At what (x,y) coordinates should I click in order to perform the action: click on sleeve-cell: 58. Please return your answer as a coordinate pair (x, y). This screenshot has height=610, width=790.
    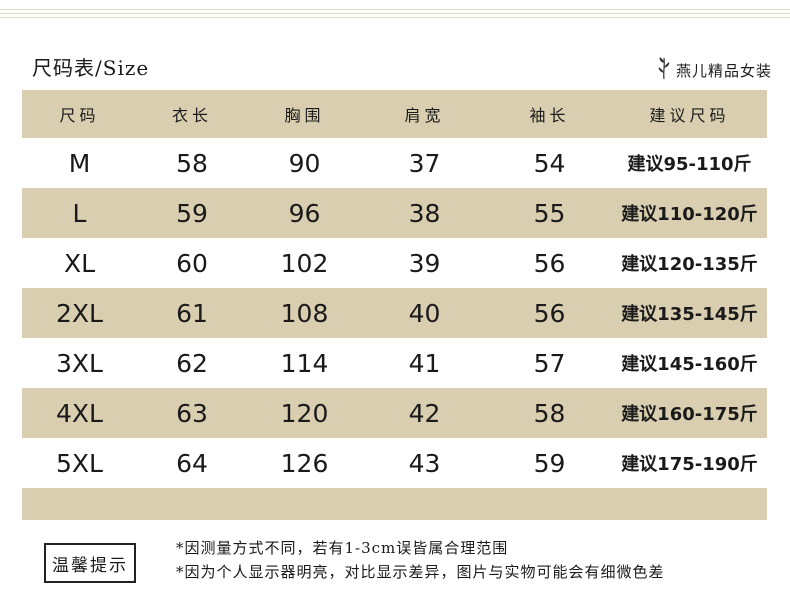
    Looking at the image, I should click on (549, 413).